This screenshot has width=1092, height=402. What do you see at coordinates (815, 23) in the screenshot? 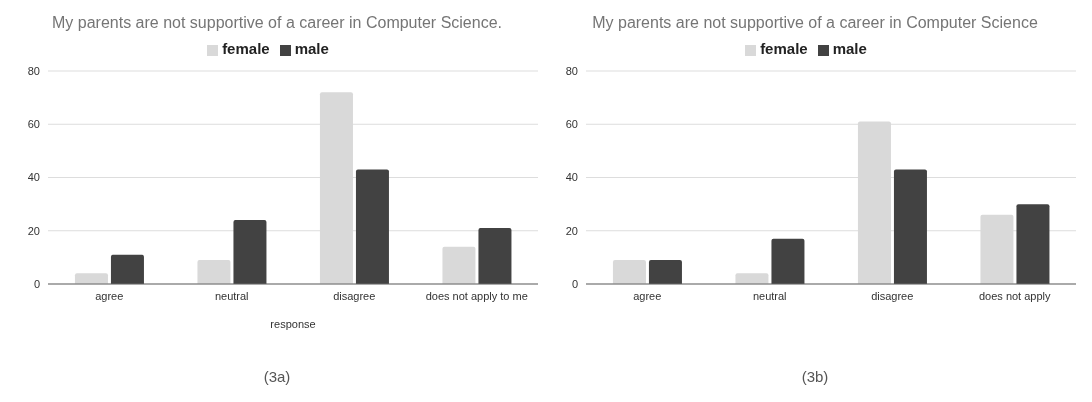
I see `chart-title: My parents are not supportive of a career in Computer Science` at bounding box center [815, 23].